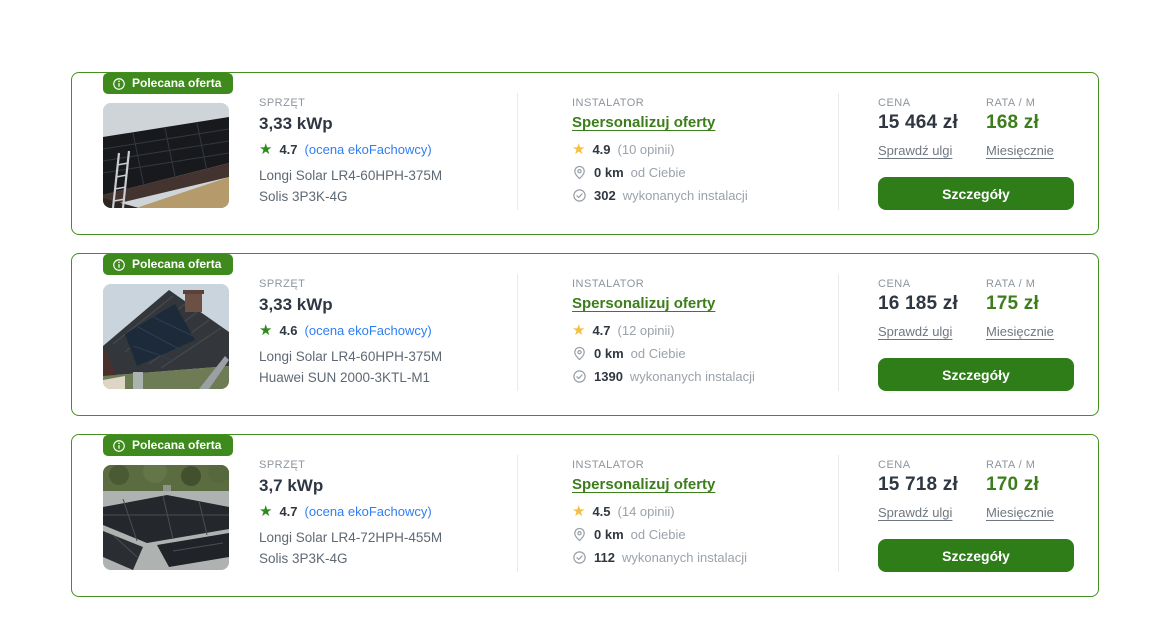 The height and width of the screenshot is (633, 1170). Describe the element at coordinates (345, 377) in the screenshot. I see `inverter-model: Huawei SUN 2000-3KTL-M1` at that location.